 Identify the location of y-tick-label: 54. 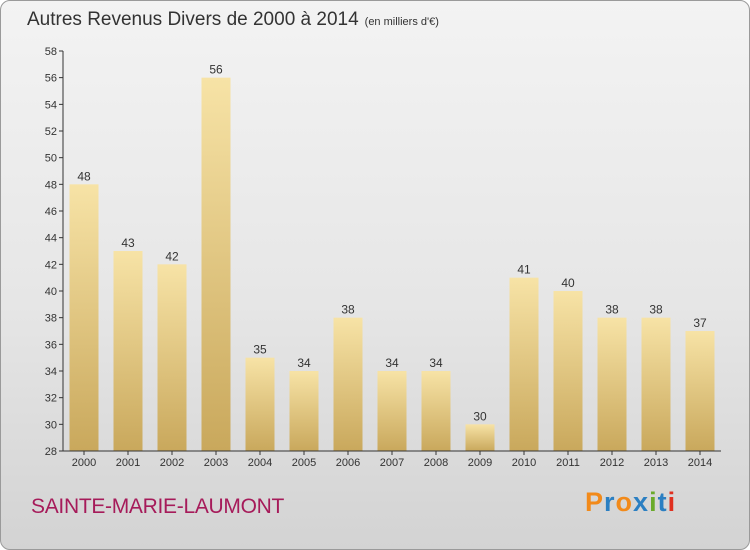
(51, 105).